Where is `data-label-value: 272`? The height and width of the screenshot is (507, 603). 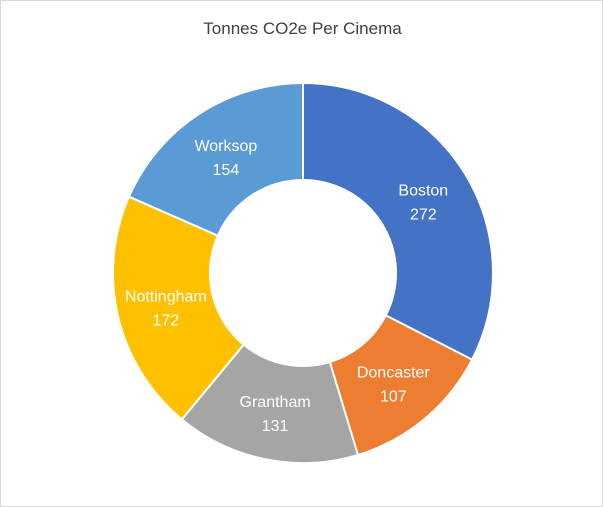 data-label-value: 272 is located at coordinates (423, 214).